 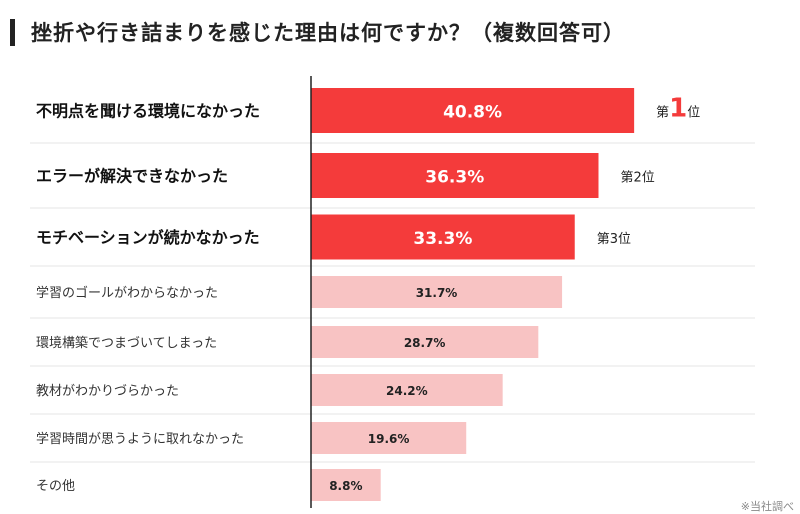 I want to click on rank-number: 1, so click(x=678, y=109).